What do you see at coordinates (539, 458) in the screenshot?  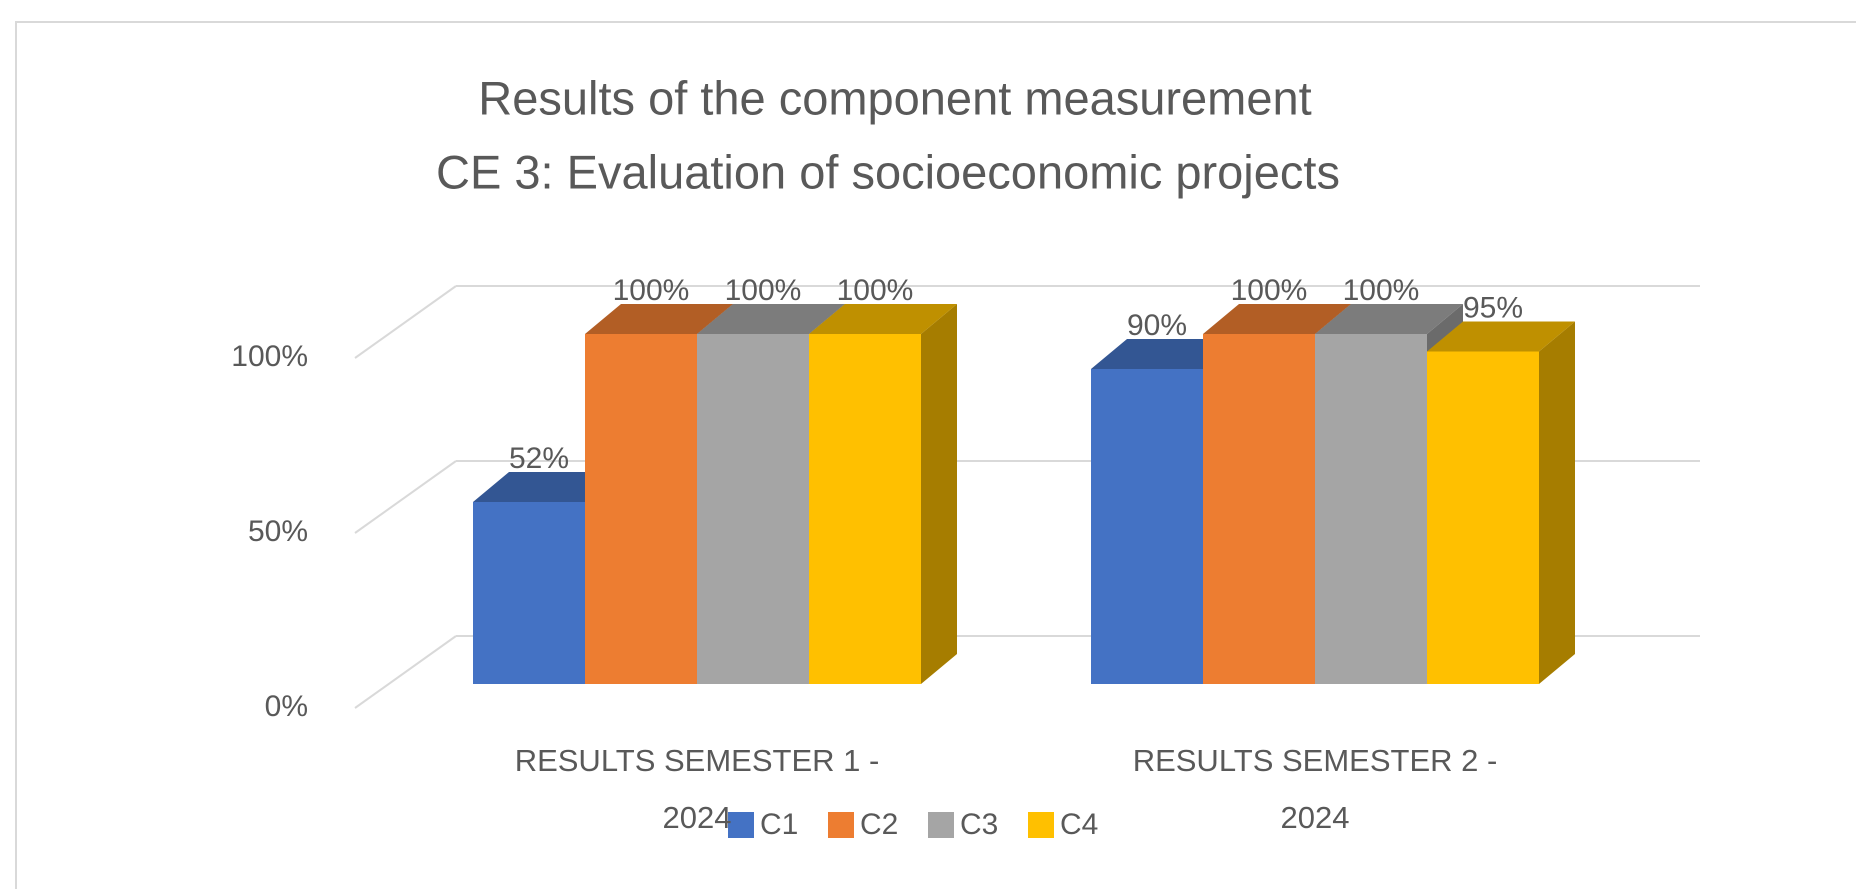 I see `data-label: 52%` at bounding box center [539, 458].